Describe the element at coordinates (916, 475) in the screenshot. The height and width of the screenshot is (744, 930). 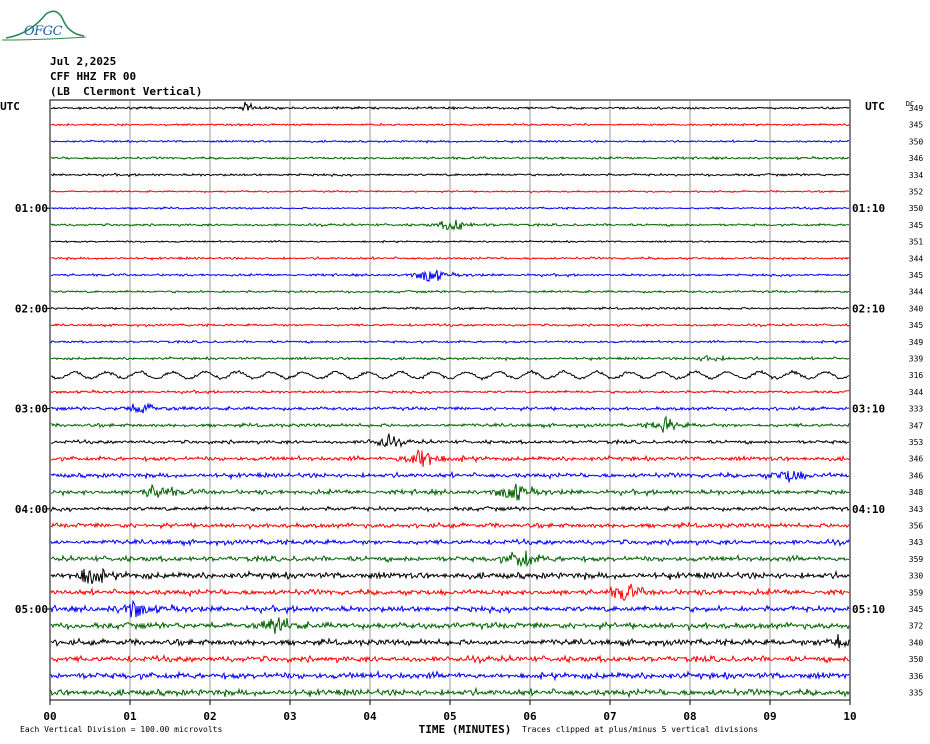
I see `dc-value-row-22: 346` at that location.